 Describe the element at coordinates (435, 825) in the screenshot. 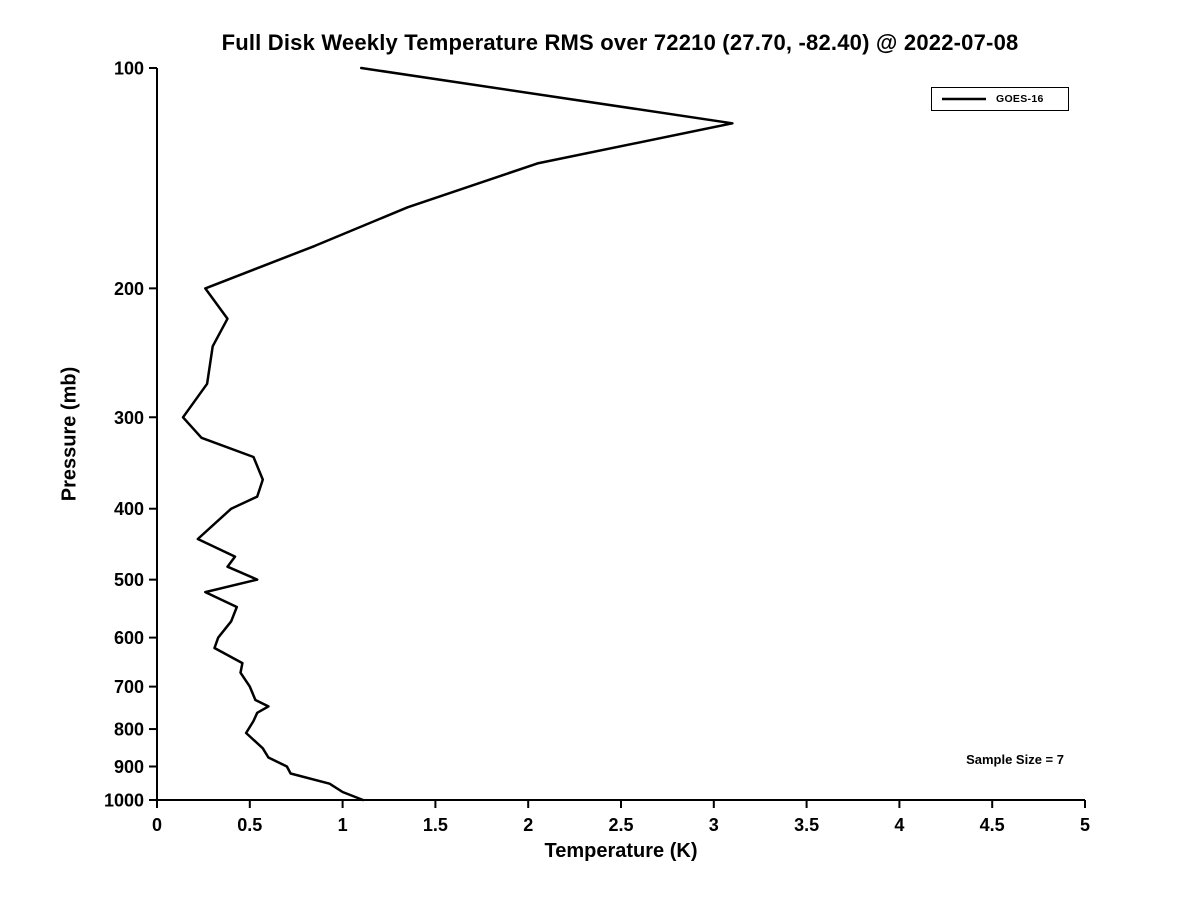

I see `x-tick-label: 1.5` at that location.